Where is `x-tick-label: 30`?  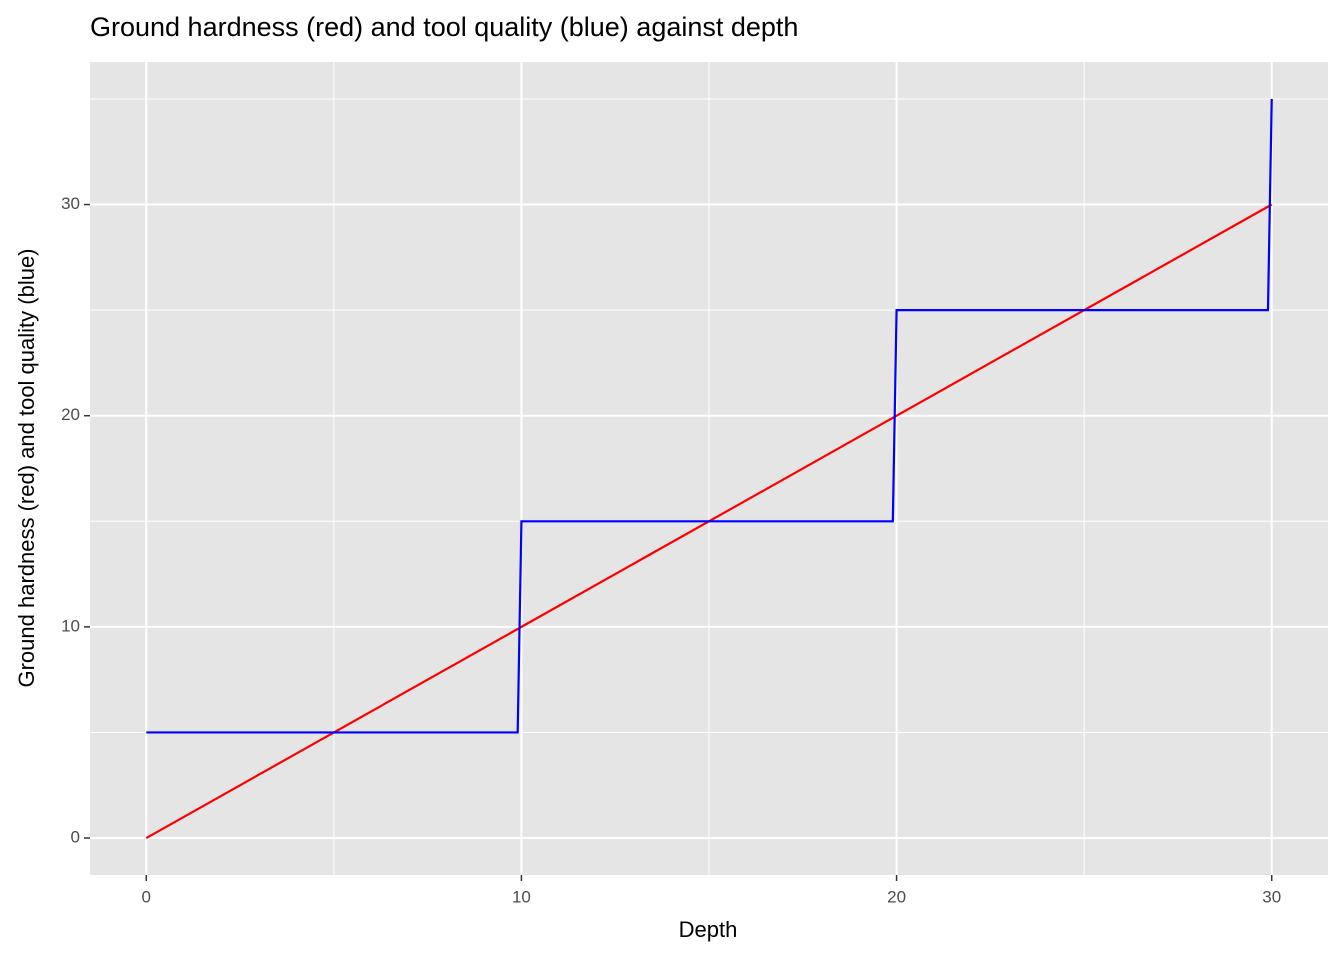
x-tick-label: 30 is located at coordinates (1271, 896).